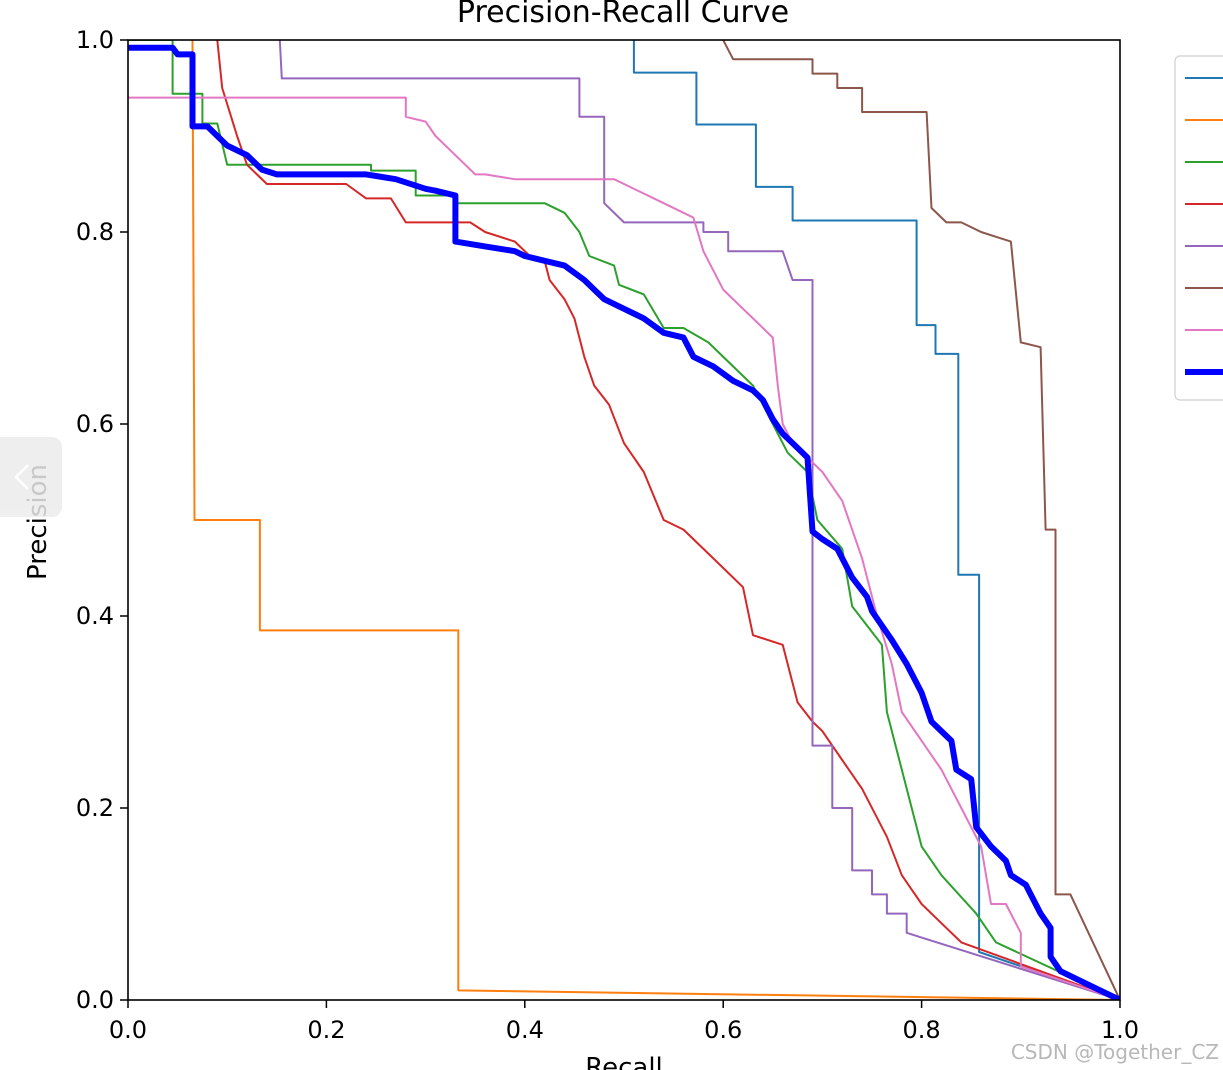  What do you see at coordinates (326, 1030) in the screenshot?
I see `x-tick-label: 0.2` at bounding box center [326, 1030].